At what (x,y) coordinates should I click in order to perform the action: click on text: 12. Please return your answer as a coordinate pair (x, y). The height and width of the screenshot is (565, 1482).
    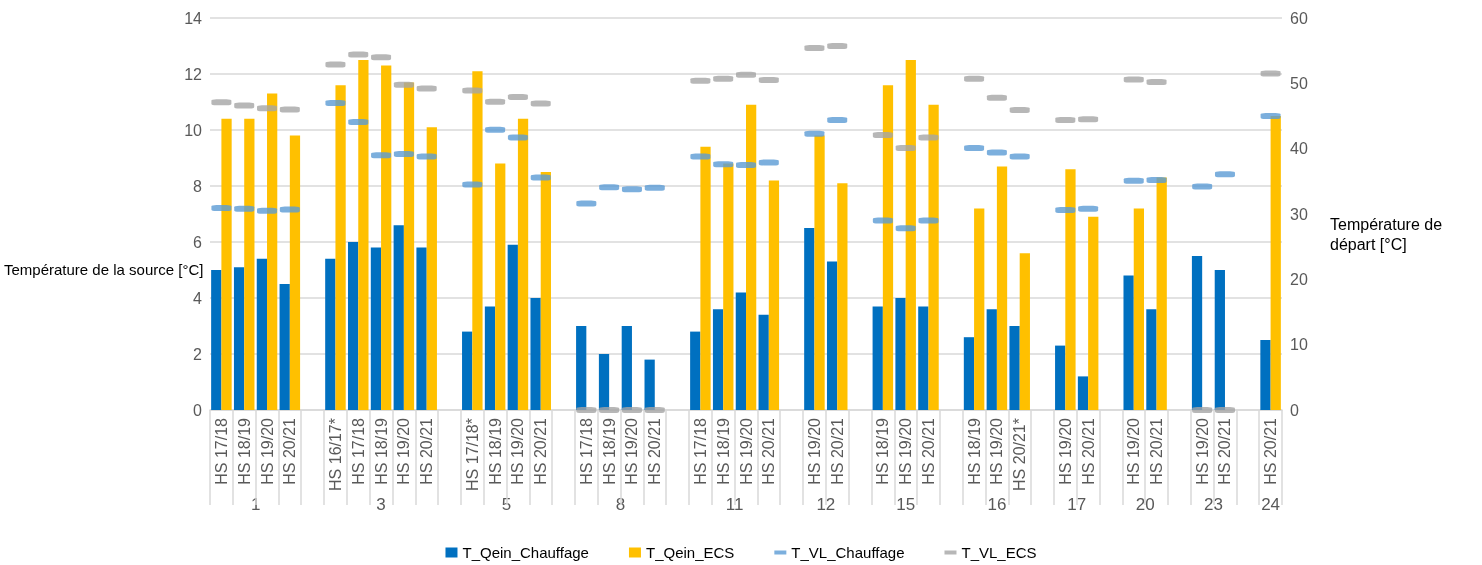
    Looking at the image, I should click on (826, 504).